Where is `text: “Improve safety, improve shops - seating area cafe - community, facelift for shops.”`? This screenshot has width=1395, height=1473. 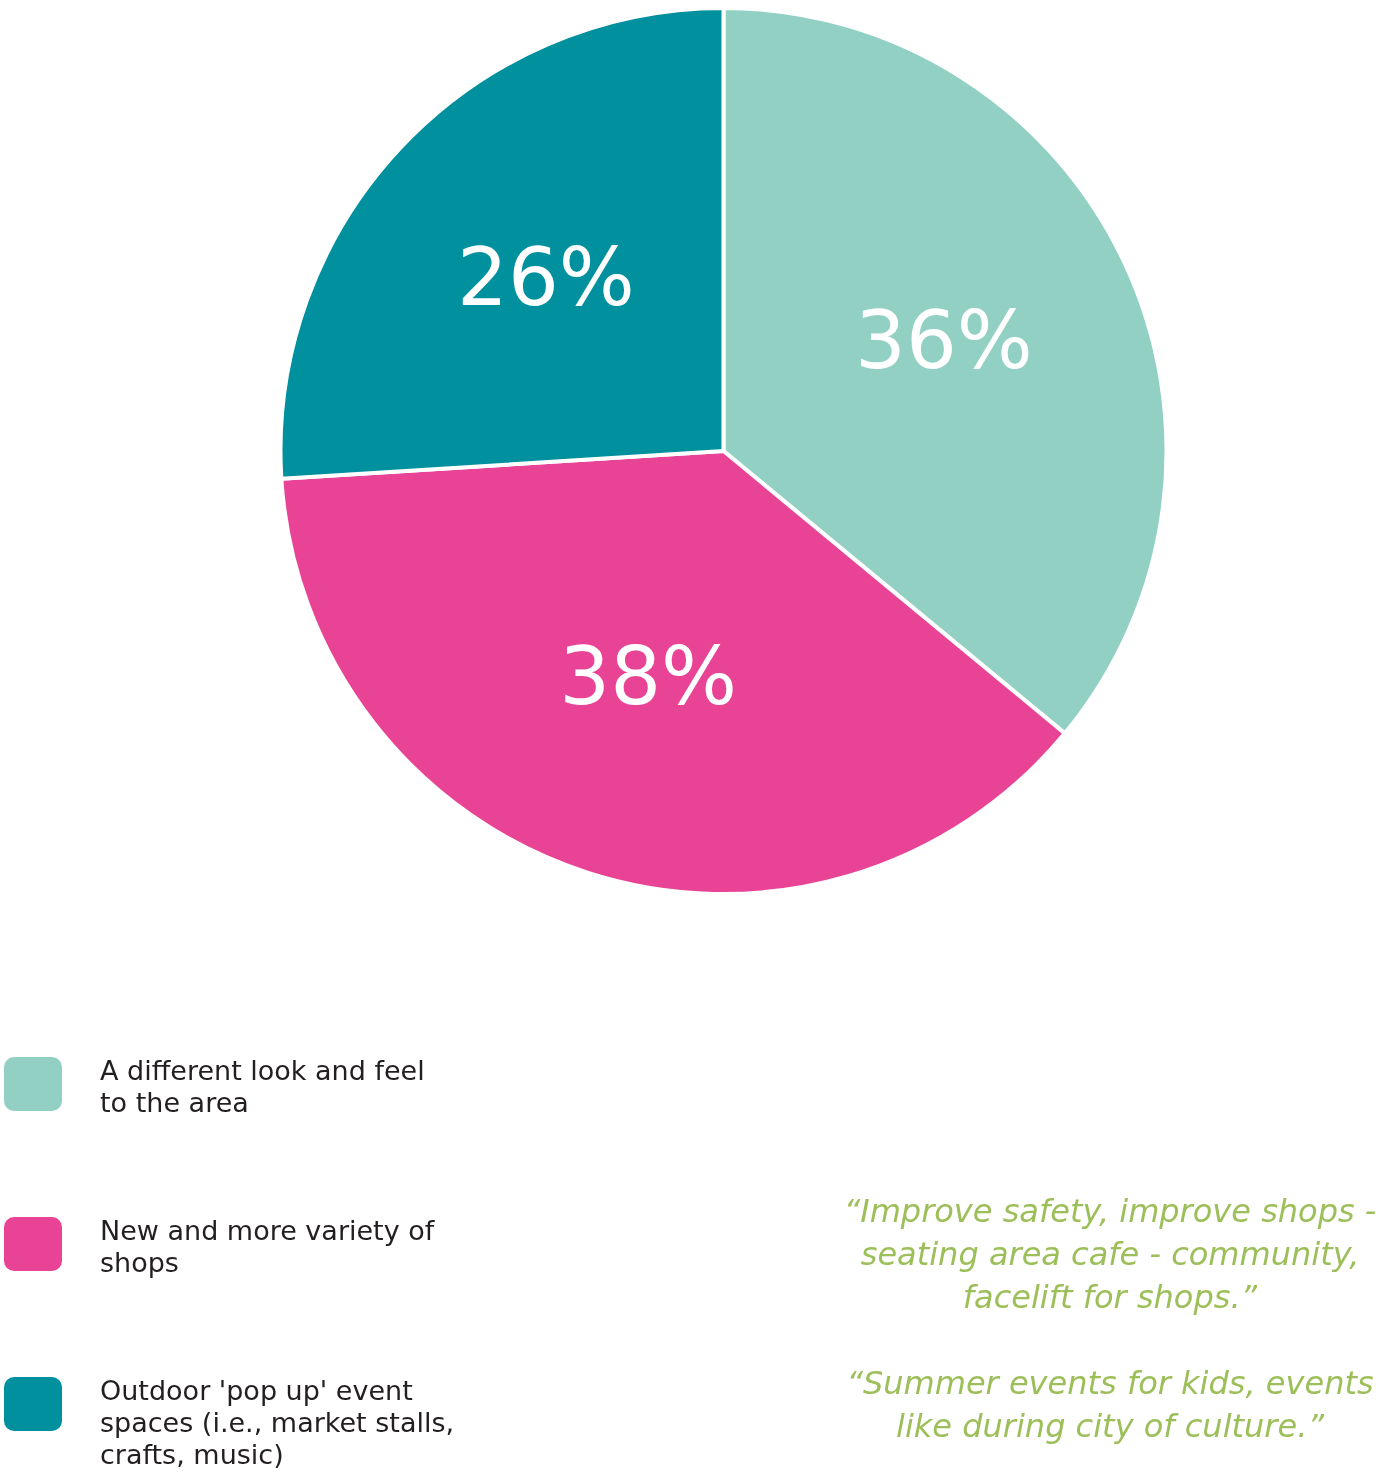
text: “Improve safety, improve shops - seating area cafe - community, facelift for shops.” is located at coordinates (1110, 1254).